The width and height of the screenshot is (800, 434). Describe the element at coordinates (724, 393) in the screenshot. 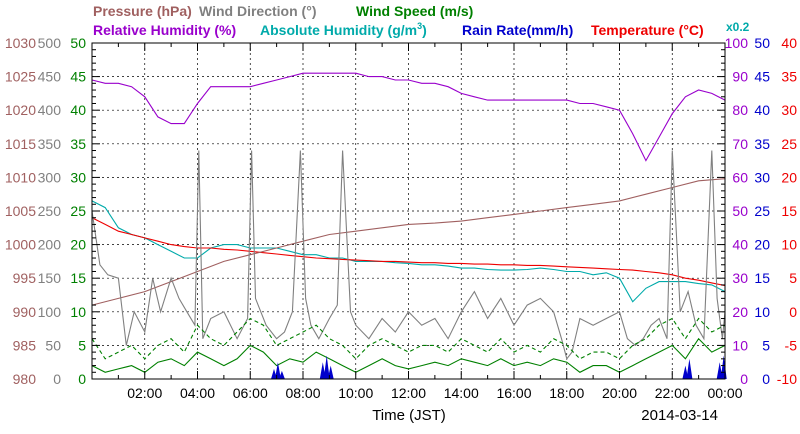

I see `x-tick-label: 00:00` at that location.